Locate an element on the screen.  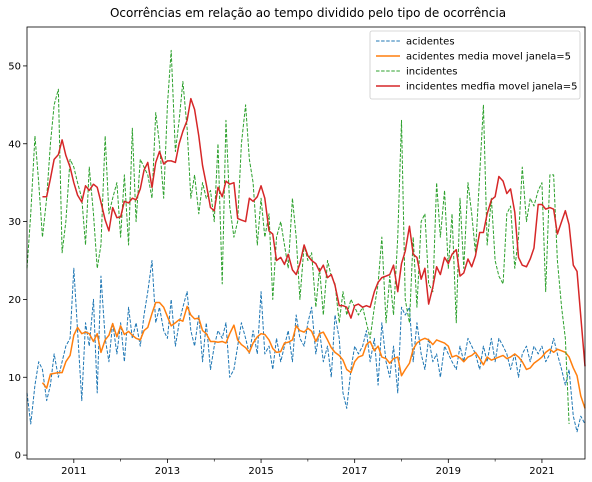
y-tick-label: 50 is located at coordinates (14, 66).